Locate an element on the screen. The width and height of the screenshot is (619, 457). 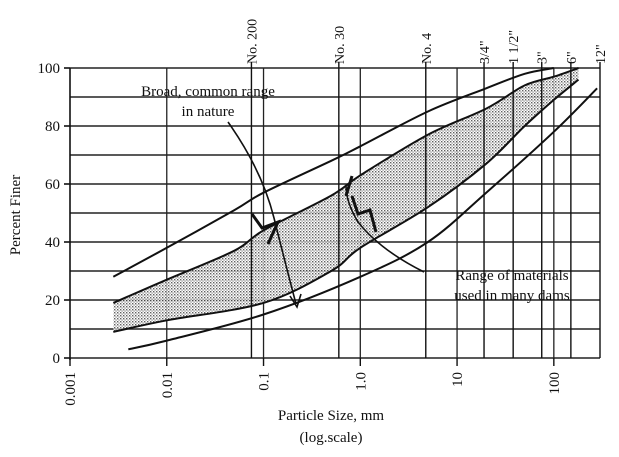
sieve-label: 12" is located at coordinates (601, 54).